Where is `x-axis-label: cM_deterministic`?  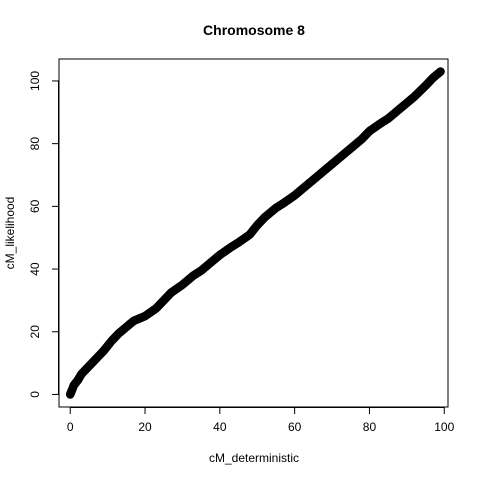
x-axis-label: cM_deterministic is located at coordinates (254, 458).